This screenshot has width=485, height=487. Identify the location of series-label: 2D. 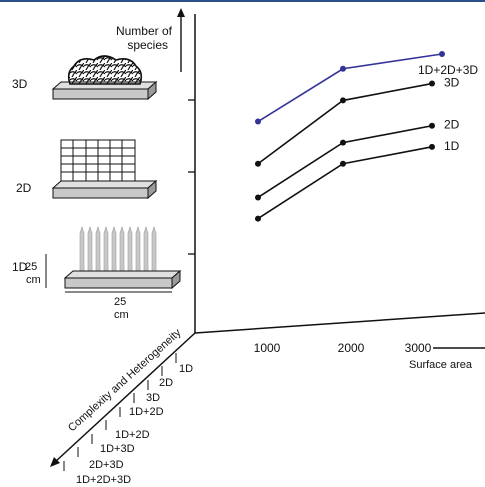
(452, 125).